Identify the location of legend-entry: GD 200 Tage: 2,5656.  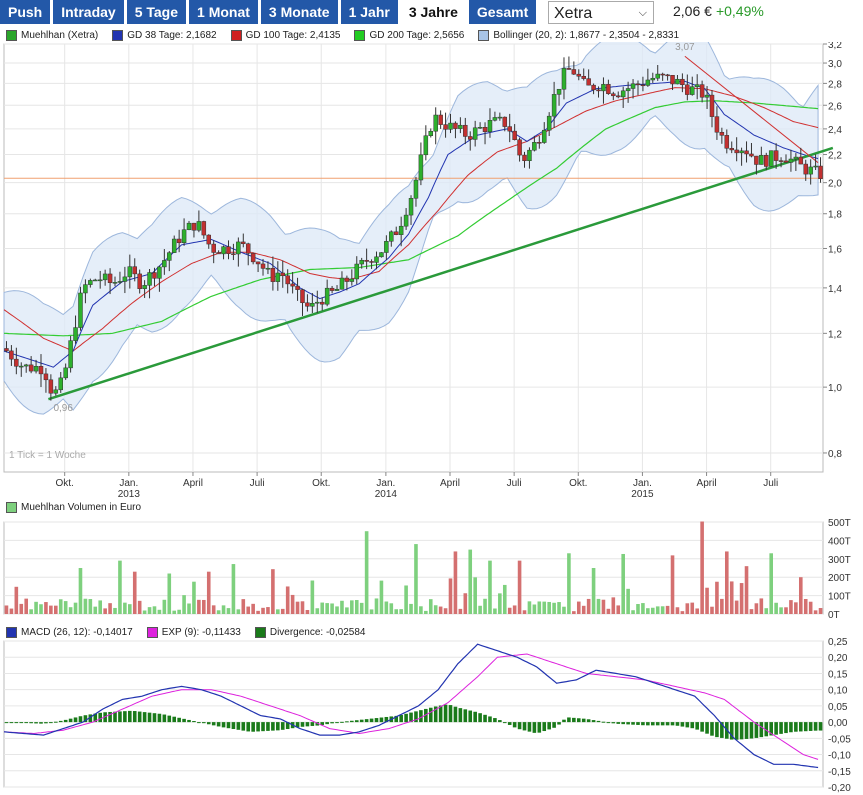
(409, 35).